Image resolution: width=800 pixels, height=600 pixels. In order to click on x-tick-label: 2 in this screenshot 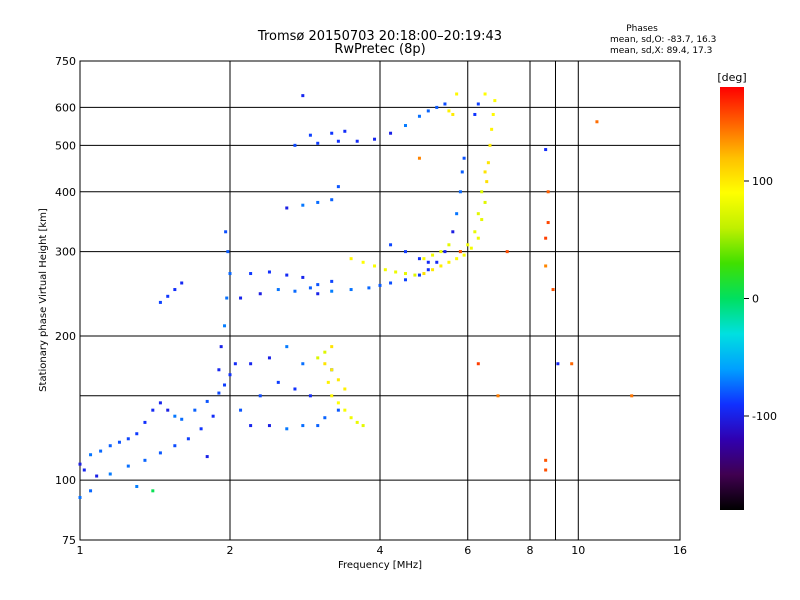, I will do `click(230, 550)`.